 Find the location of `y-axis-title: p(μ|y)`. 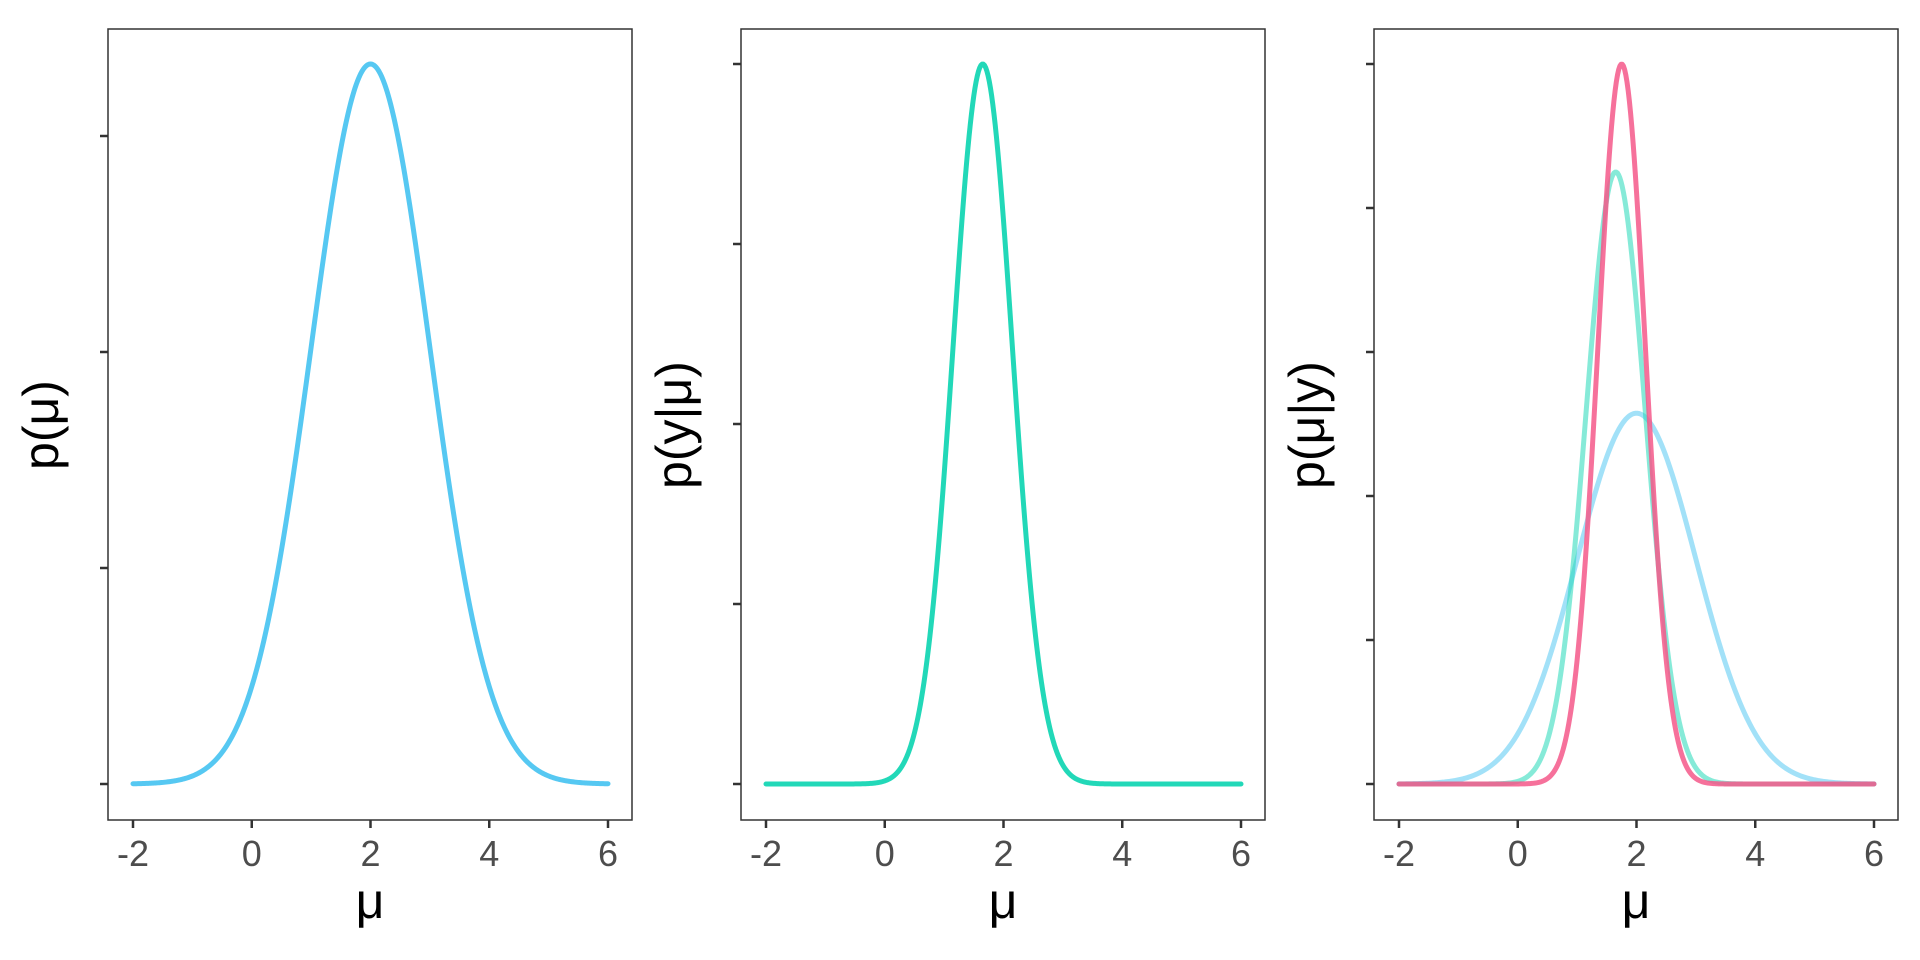

y-axis-title: p(μ|y) is located at coordinates (1307, 425).